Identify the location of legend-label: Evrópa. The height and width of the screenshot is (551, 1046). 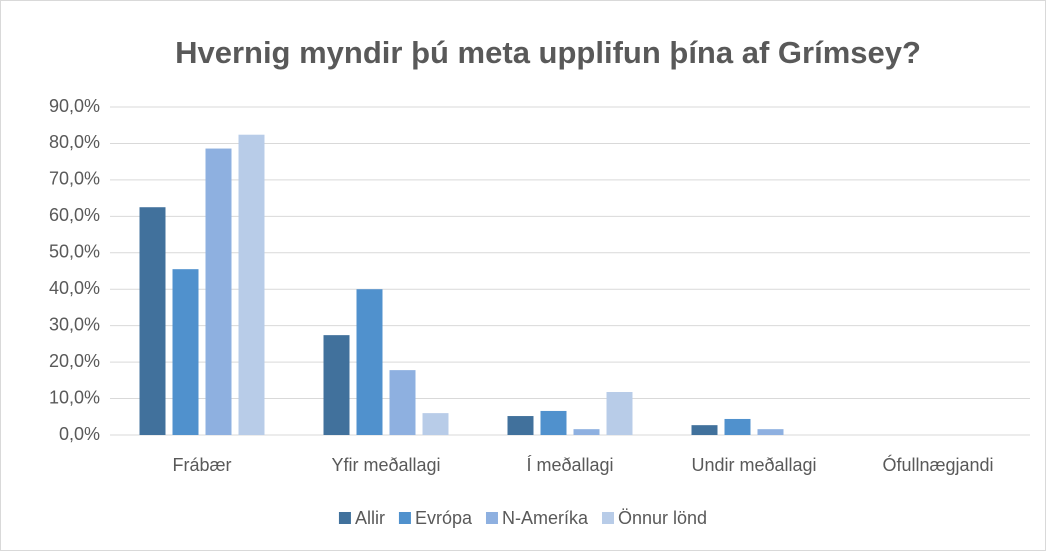
(444, 518).